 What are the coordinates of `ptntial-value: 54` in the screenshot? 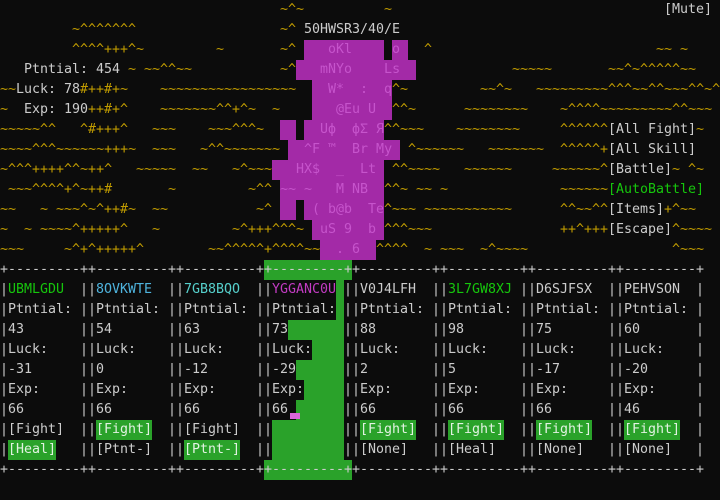 It's located at (104, 329).